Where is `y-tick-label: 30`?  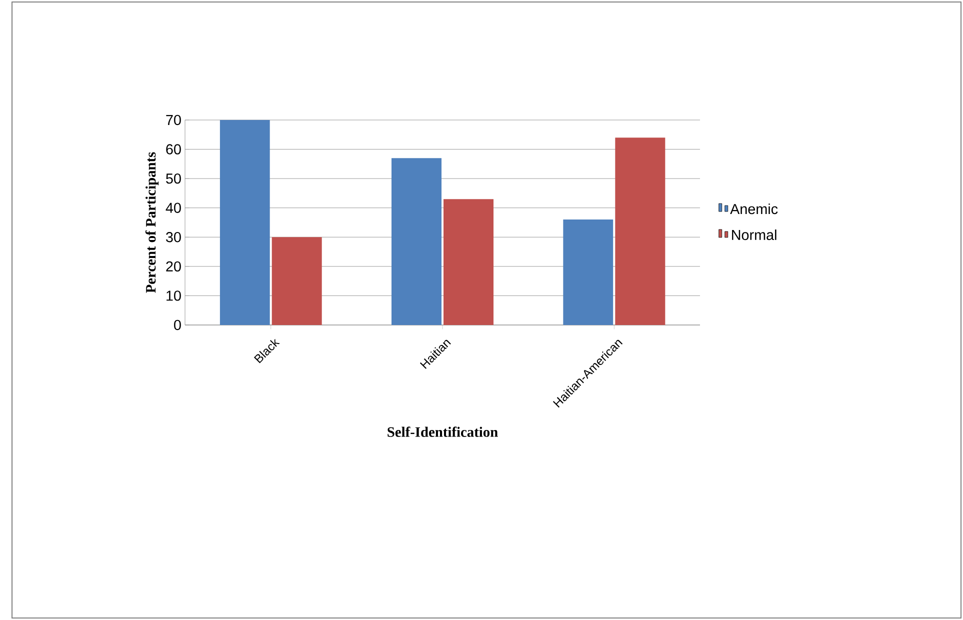
y-tick-label: 30 is located at coordinates (173, 237).